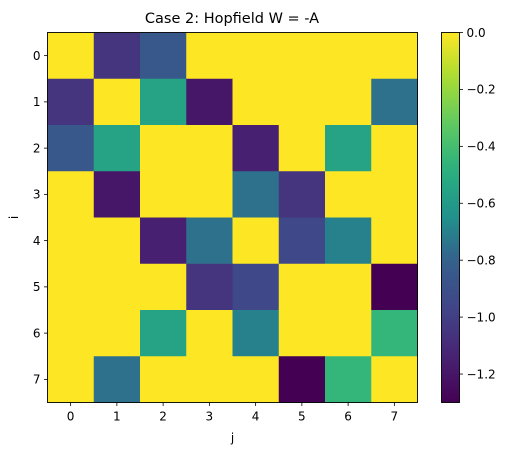  What do you see at coordinates (481, 317) in the screenshot?
I see `colorbar-tick-label: −1.0` at bounding box center [481, 317].